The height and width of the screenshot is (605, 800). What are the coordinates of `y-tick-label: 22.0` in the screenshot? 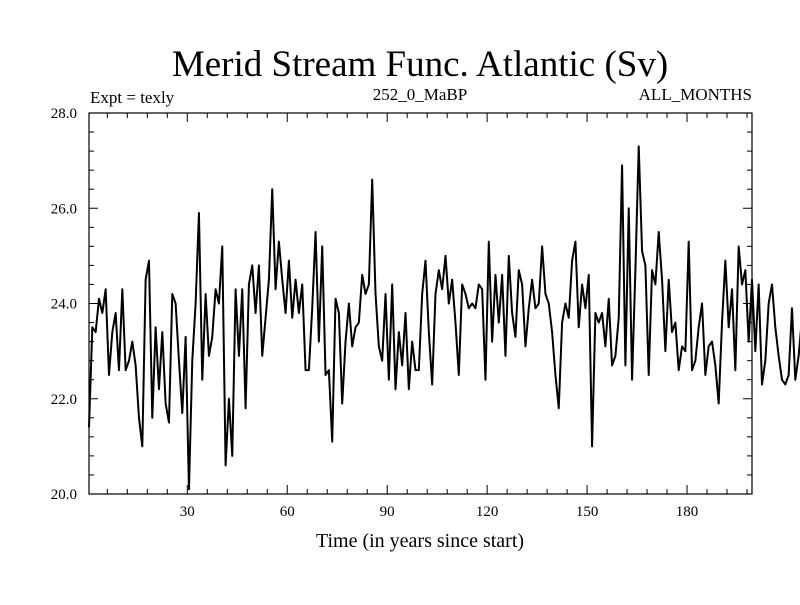 It's located at (64, 400).